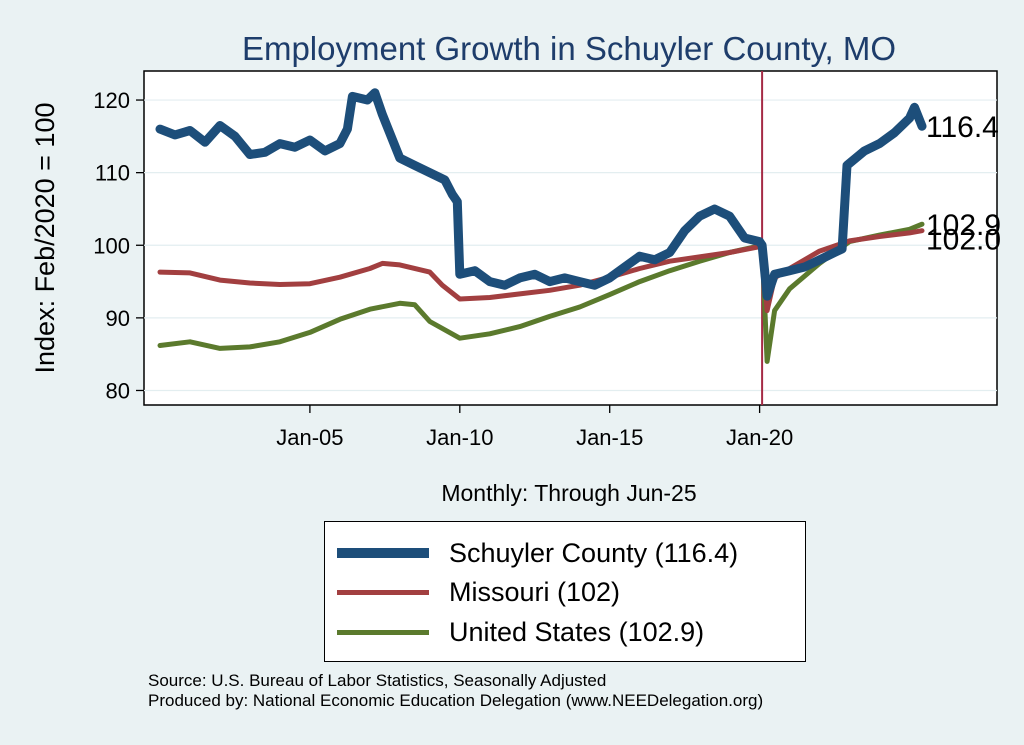 The image size is (1024, 745). I want to click on y-tick-label-100: 100, so click(111, 245).